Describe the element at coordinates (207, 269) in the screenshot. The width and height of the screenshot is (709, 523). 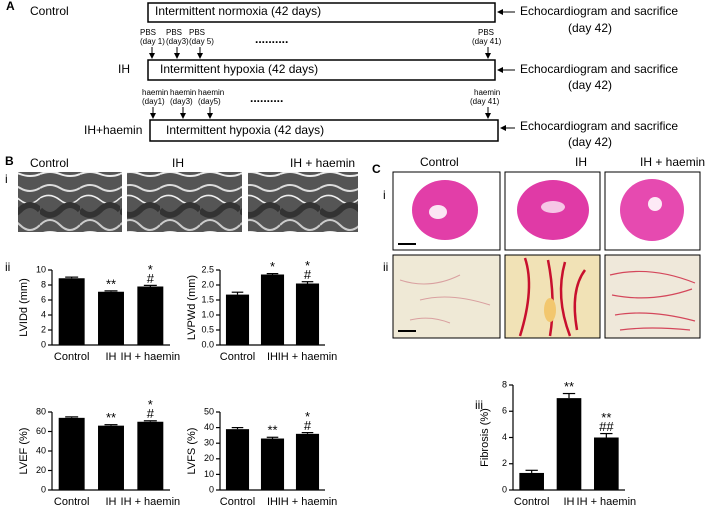
I see `y-tick-label: 2.5` at that location.